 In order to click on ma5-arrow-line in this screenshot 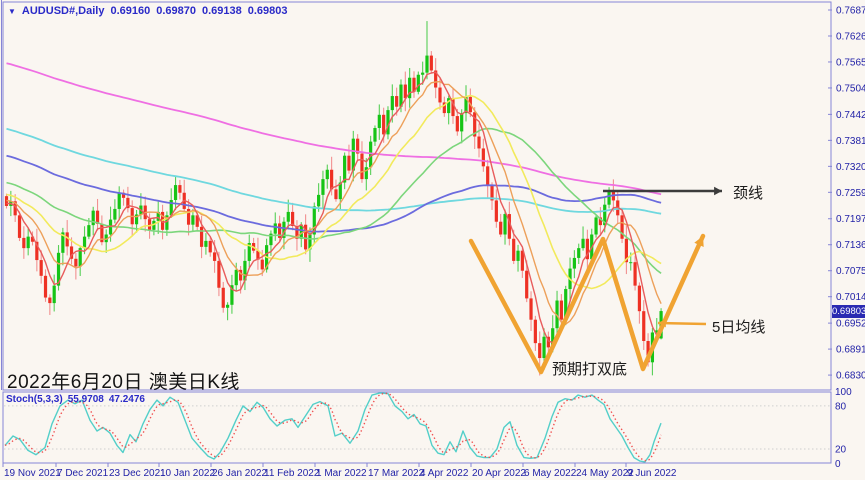, I will do `click(682, 323)`.